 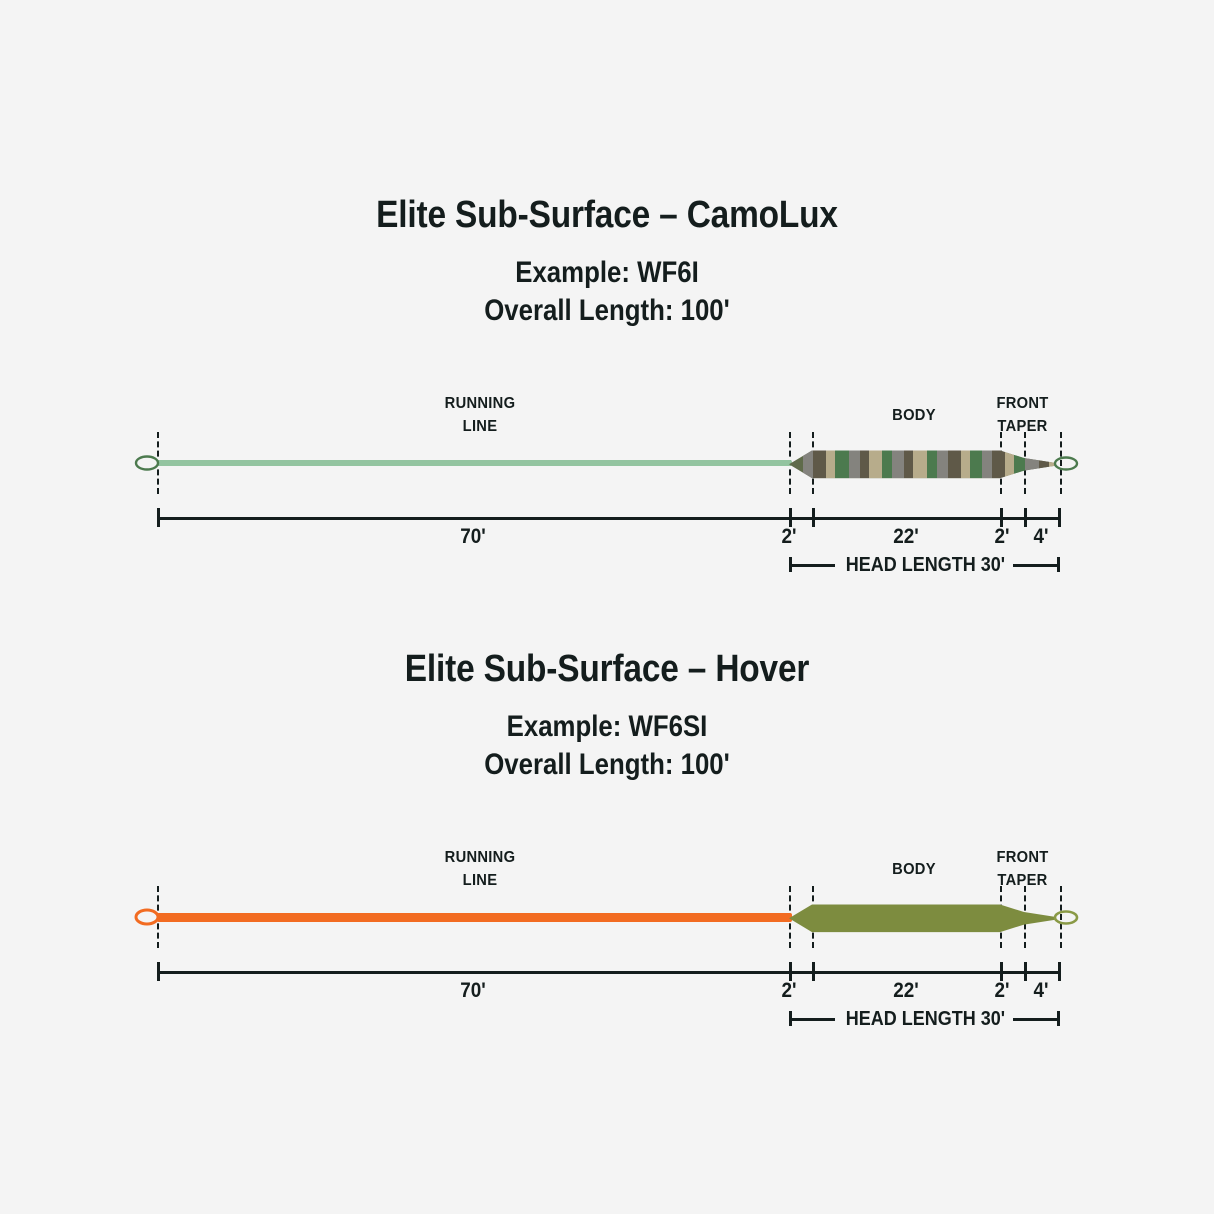 What do you see at coordinates (1022, 869) in the screenshot?
I see `label-front-taper-hover: FRONT TAPER` at bounding box center [1022, 869].